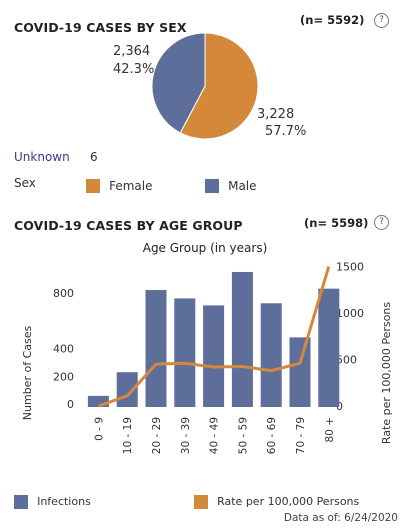 This screenshot has height=529, width=410. What do you see at coordinates (286, 131) in the screenshot?
I see `female-percent-label: 57.7%` at bounding box center [286, 131].